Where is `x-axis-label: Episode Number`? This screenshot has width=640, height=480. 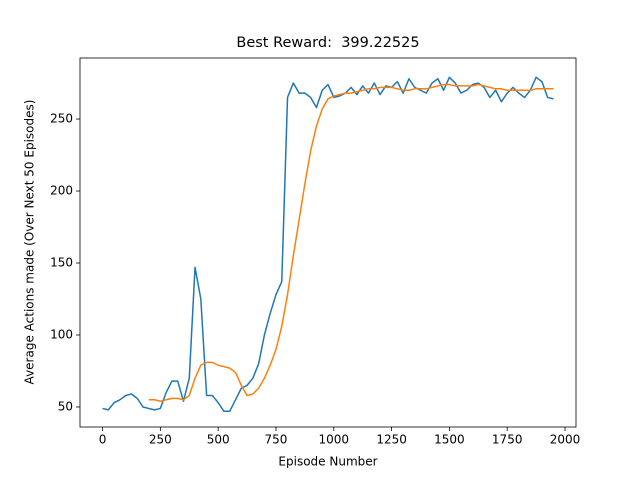
x-axis-label: Episode Number is located at coordinates (327, 462).